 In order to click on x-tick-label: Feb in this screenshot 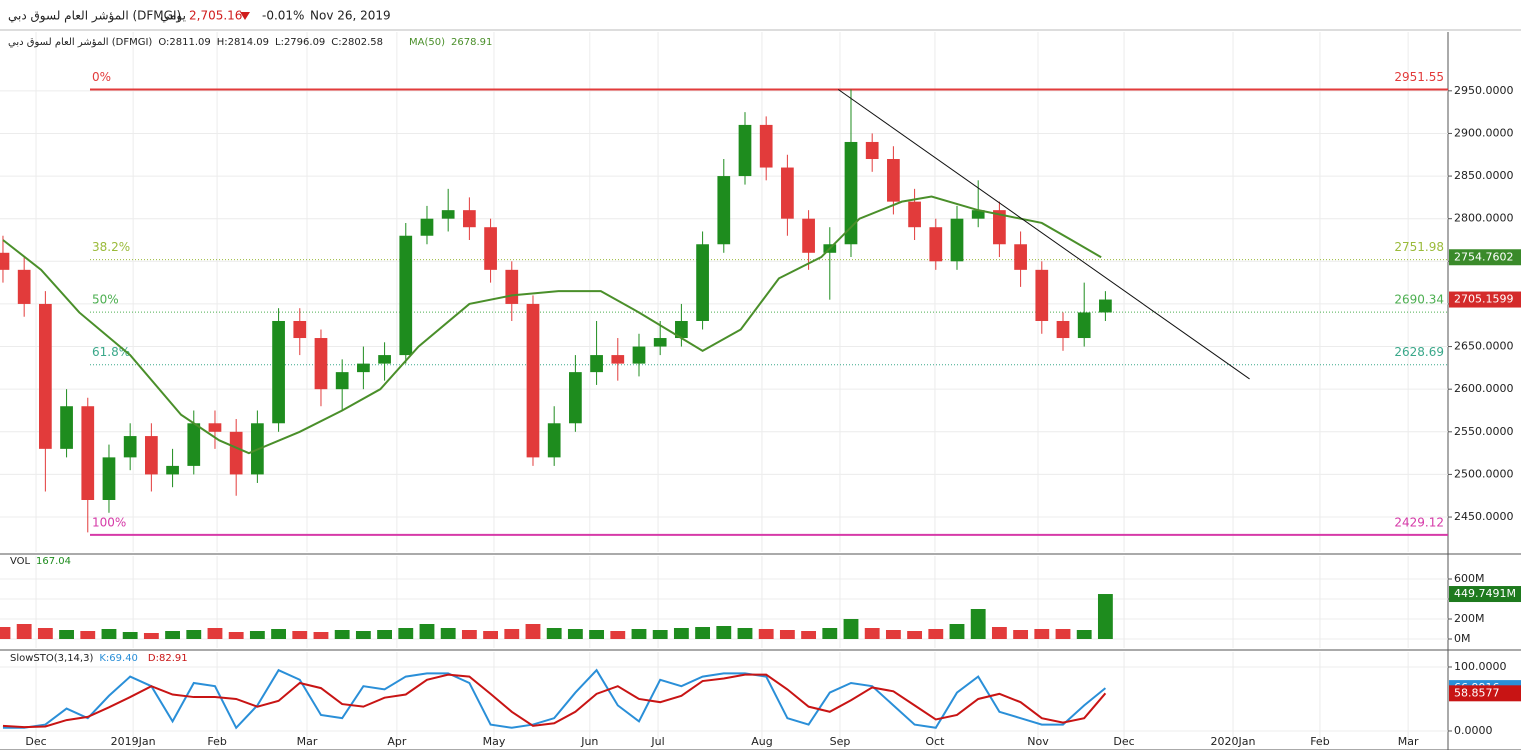, I will do `click(216, 741)`.